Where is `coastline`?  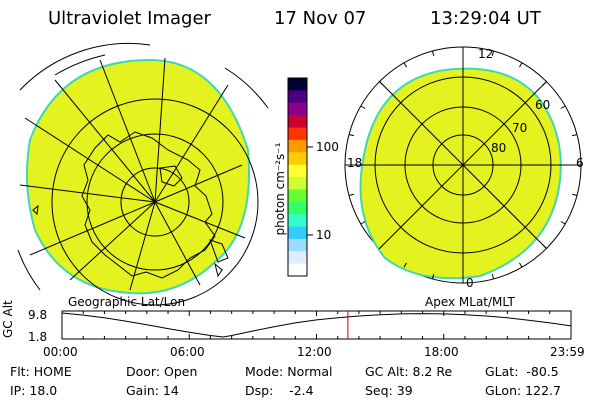
coastline is located at coordinates (148, 205).